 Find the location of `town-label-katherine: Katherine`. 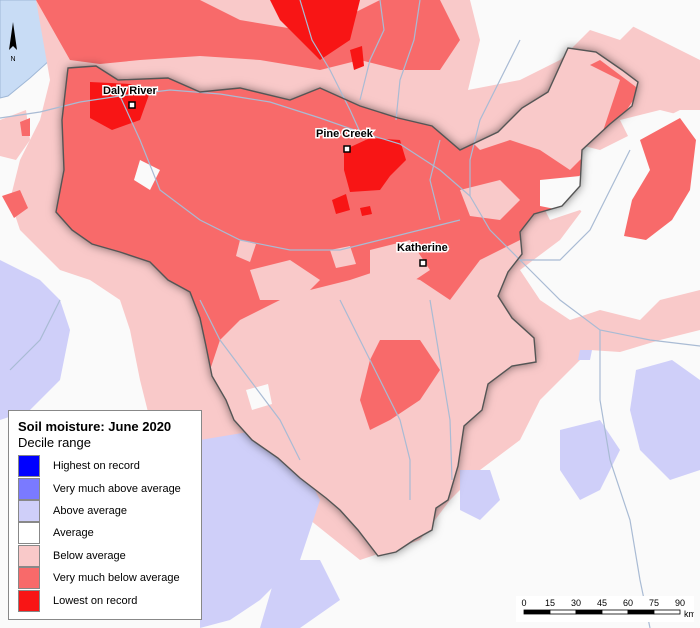

town-label-katherine: Katherine is located at coordinates (422, 248).